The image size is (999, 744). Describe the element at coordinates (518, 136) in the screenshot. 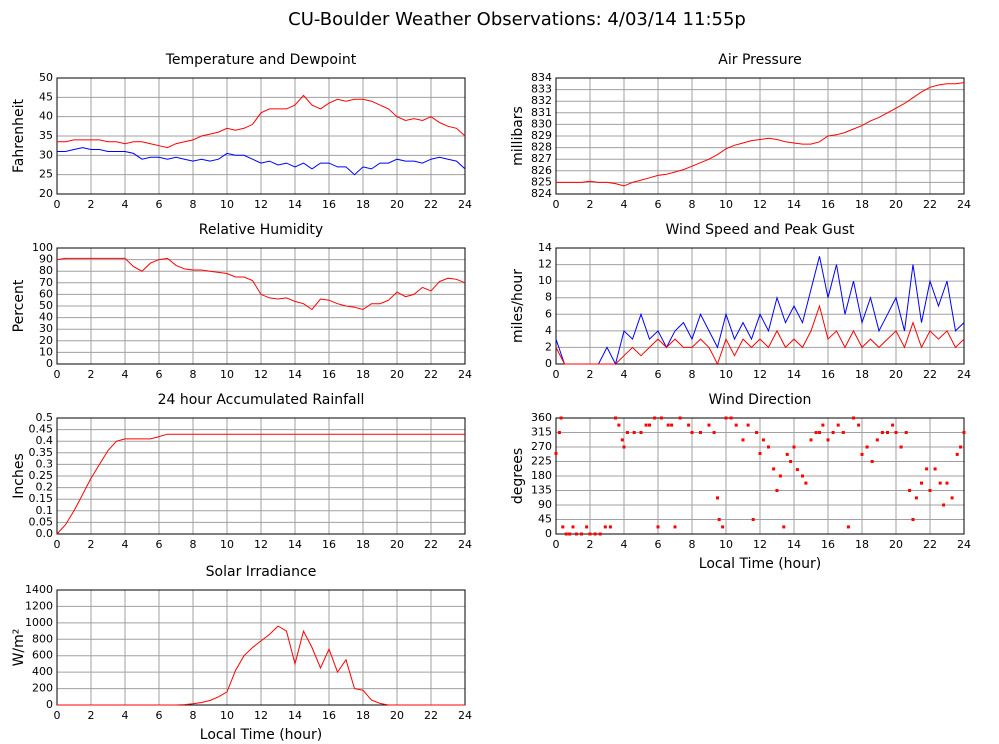

I see `y-axis-label: millibars` at that location.